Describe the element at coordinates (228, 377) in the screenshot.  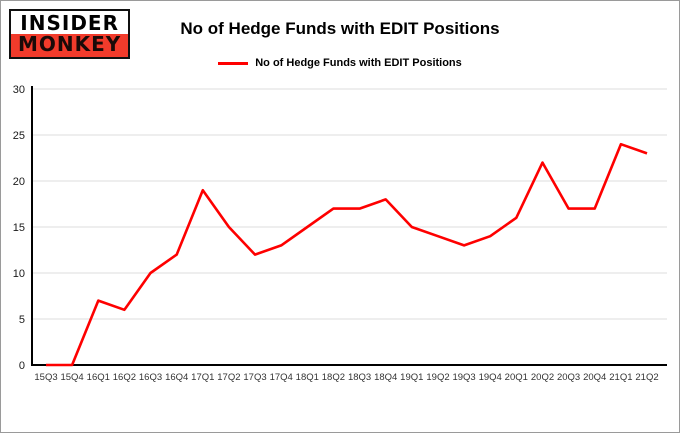
I see `x-tick-label: 17Q2` at that location.